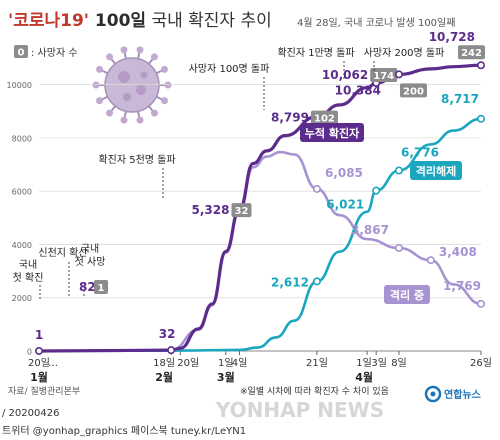 This screenshot has width=500, height=440. I want to click on legend-badge-text: 0, so click(21, 53).